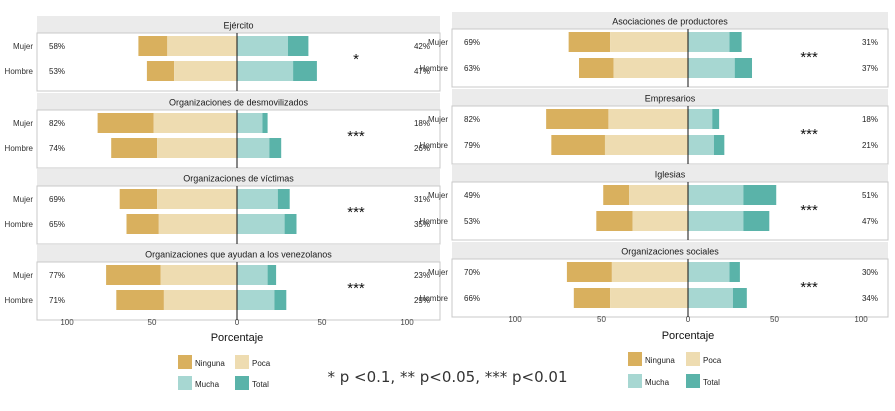  I want to click on facet-title: Ejército, so click(238, 26).